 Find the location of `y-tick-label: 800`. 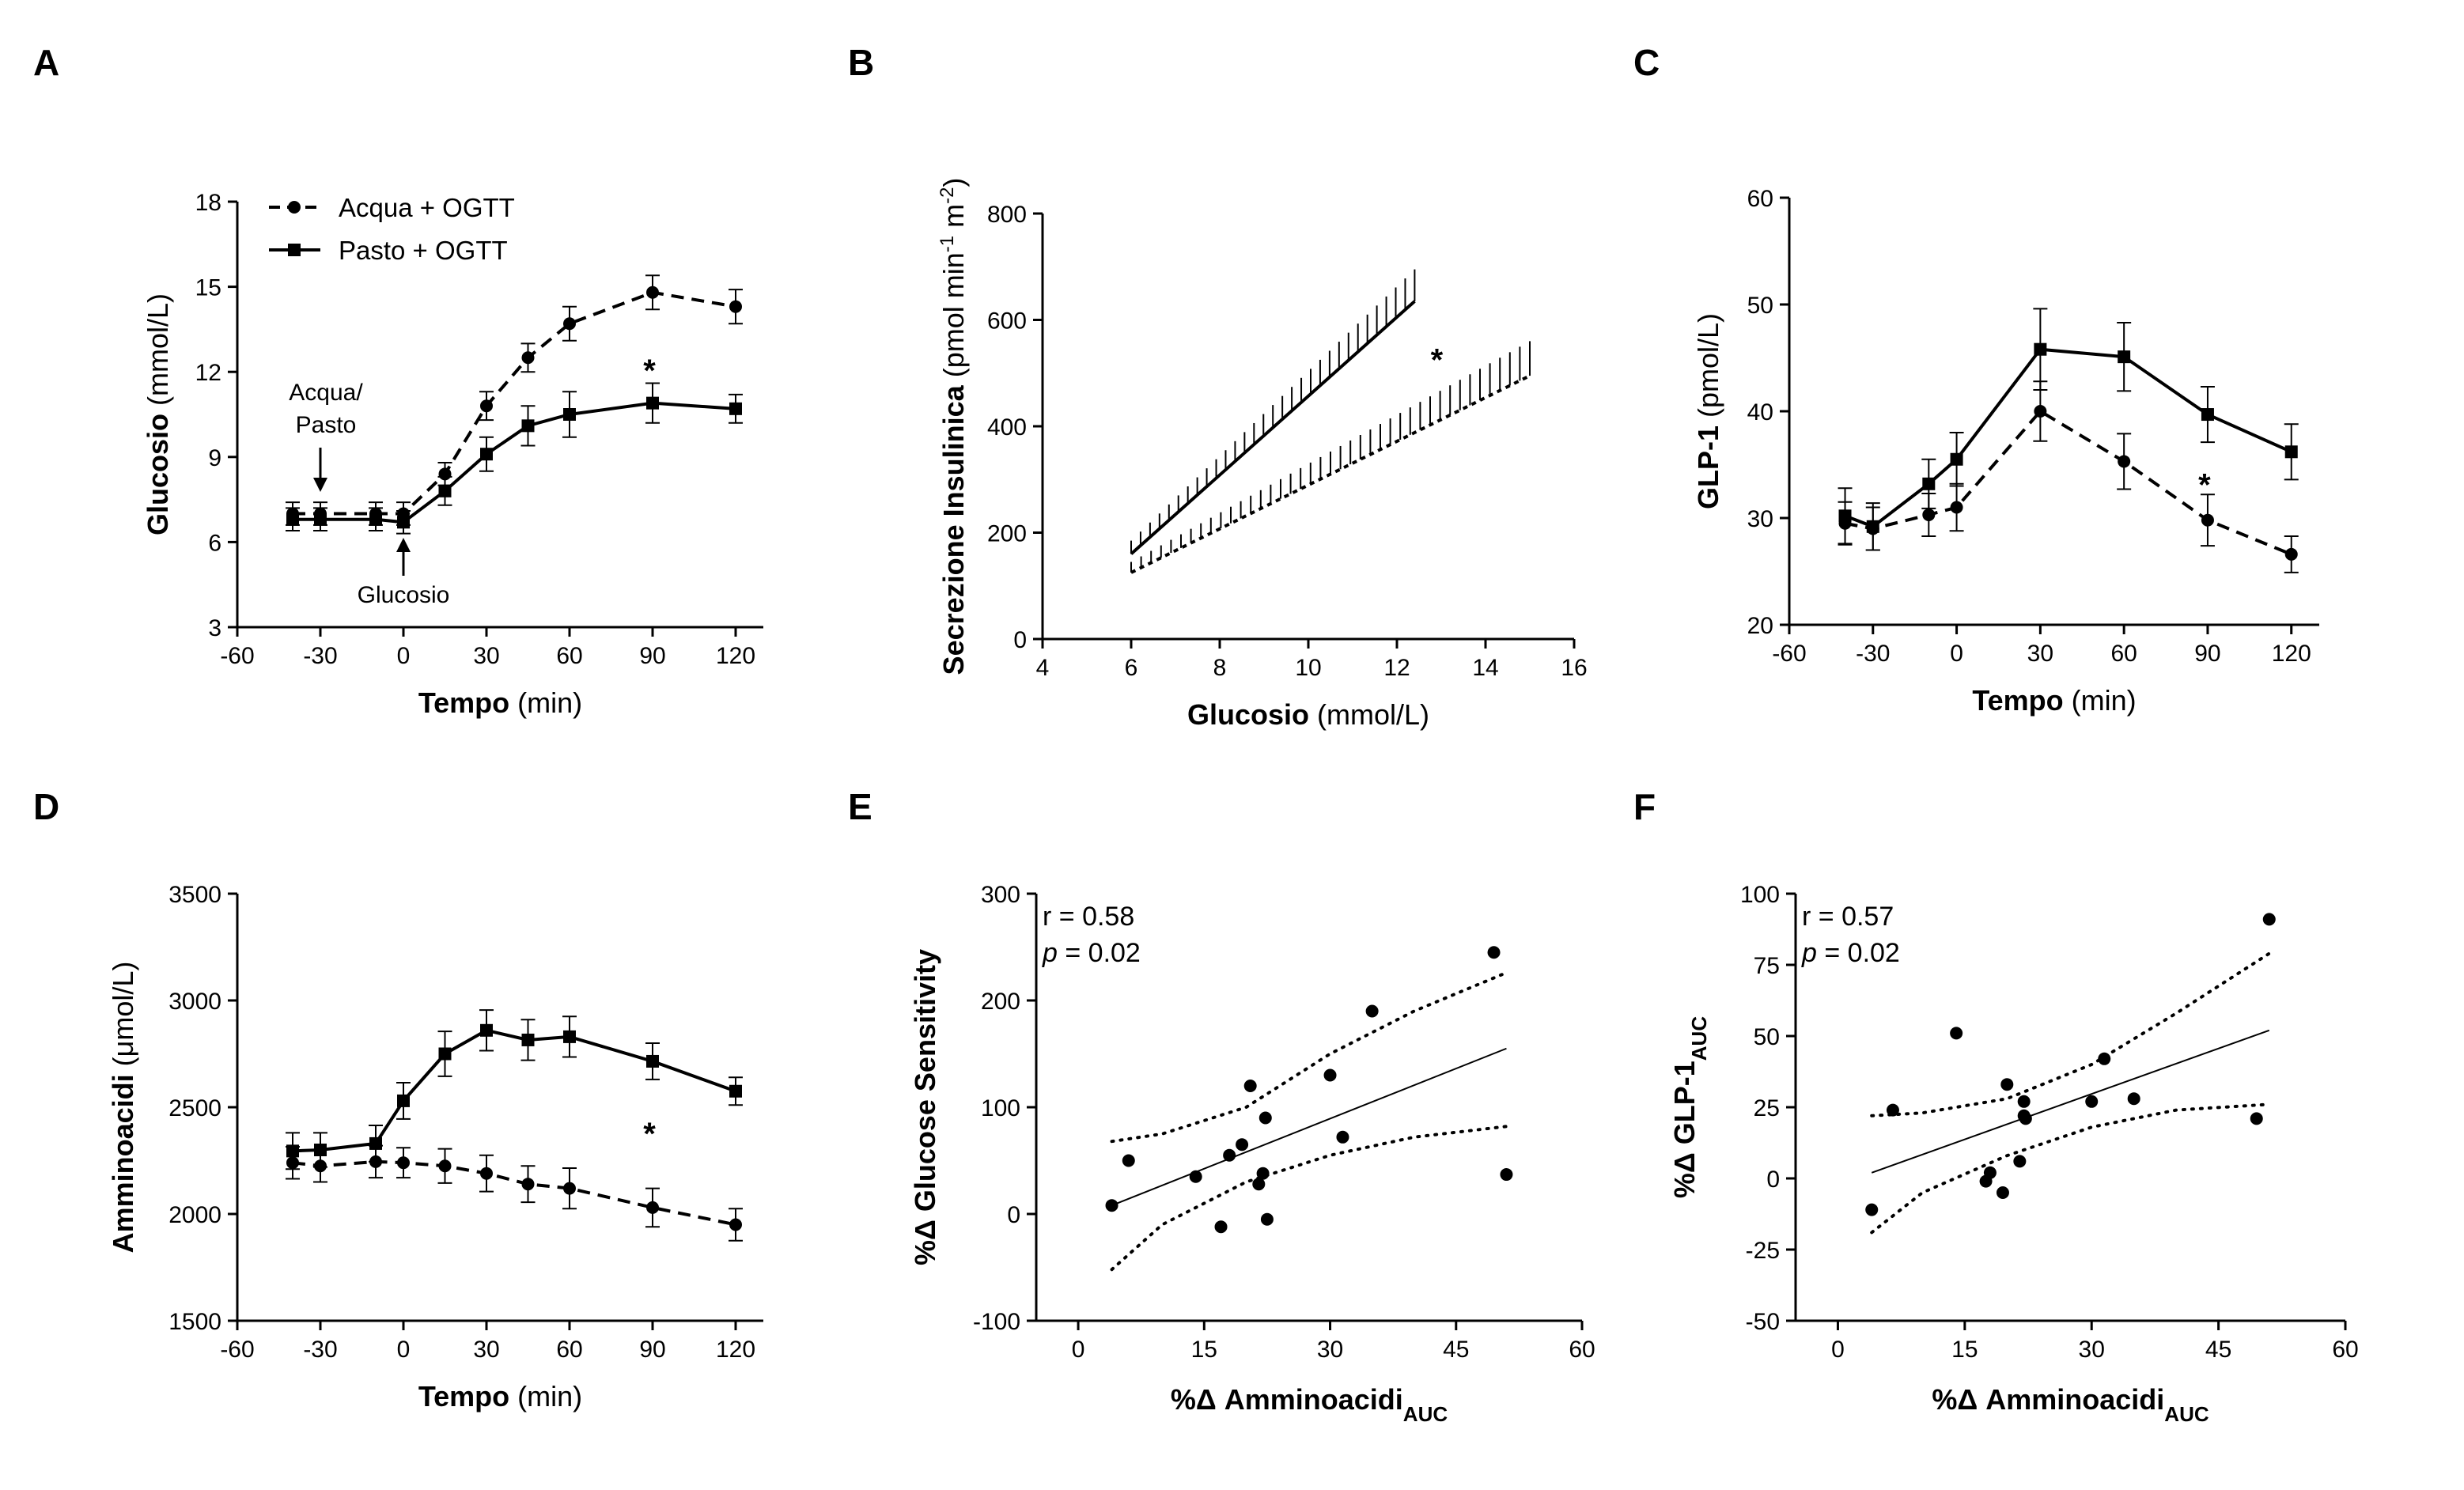

y-tick-label: 800 is located at coordinates (1007, 215).